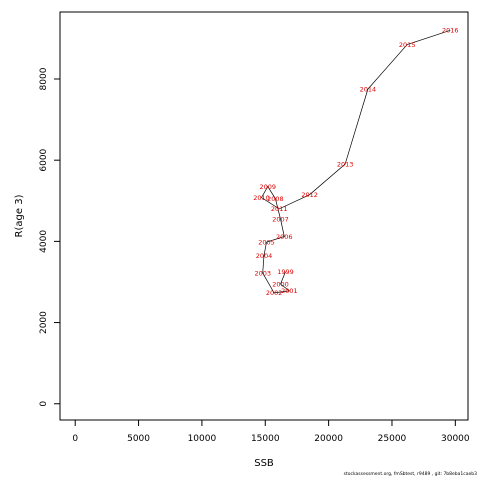 This screenshot has height=480, width=480. What do you see at coordinates (275, 199) in the screenshot?
I see `point-label-2008: 2008` at bounding box center [275, 199].